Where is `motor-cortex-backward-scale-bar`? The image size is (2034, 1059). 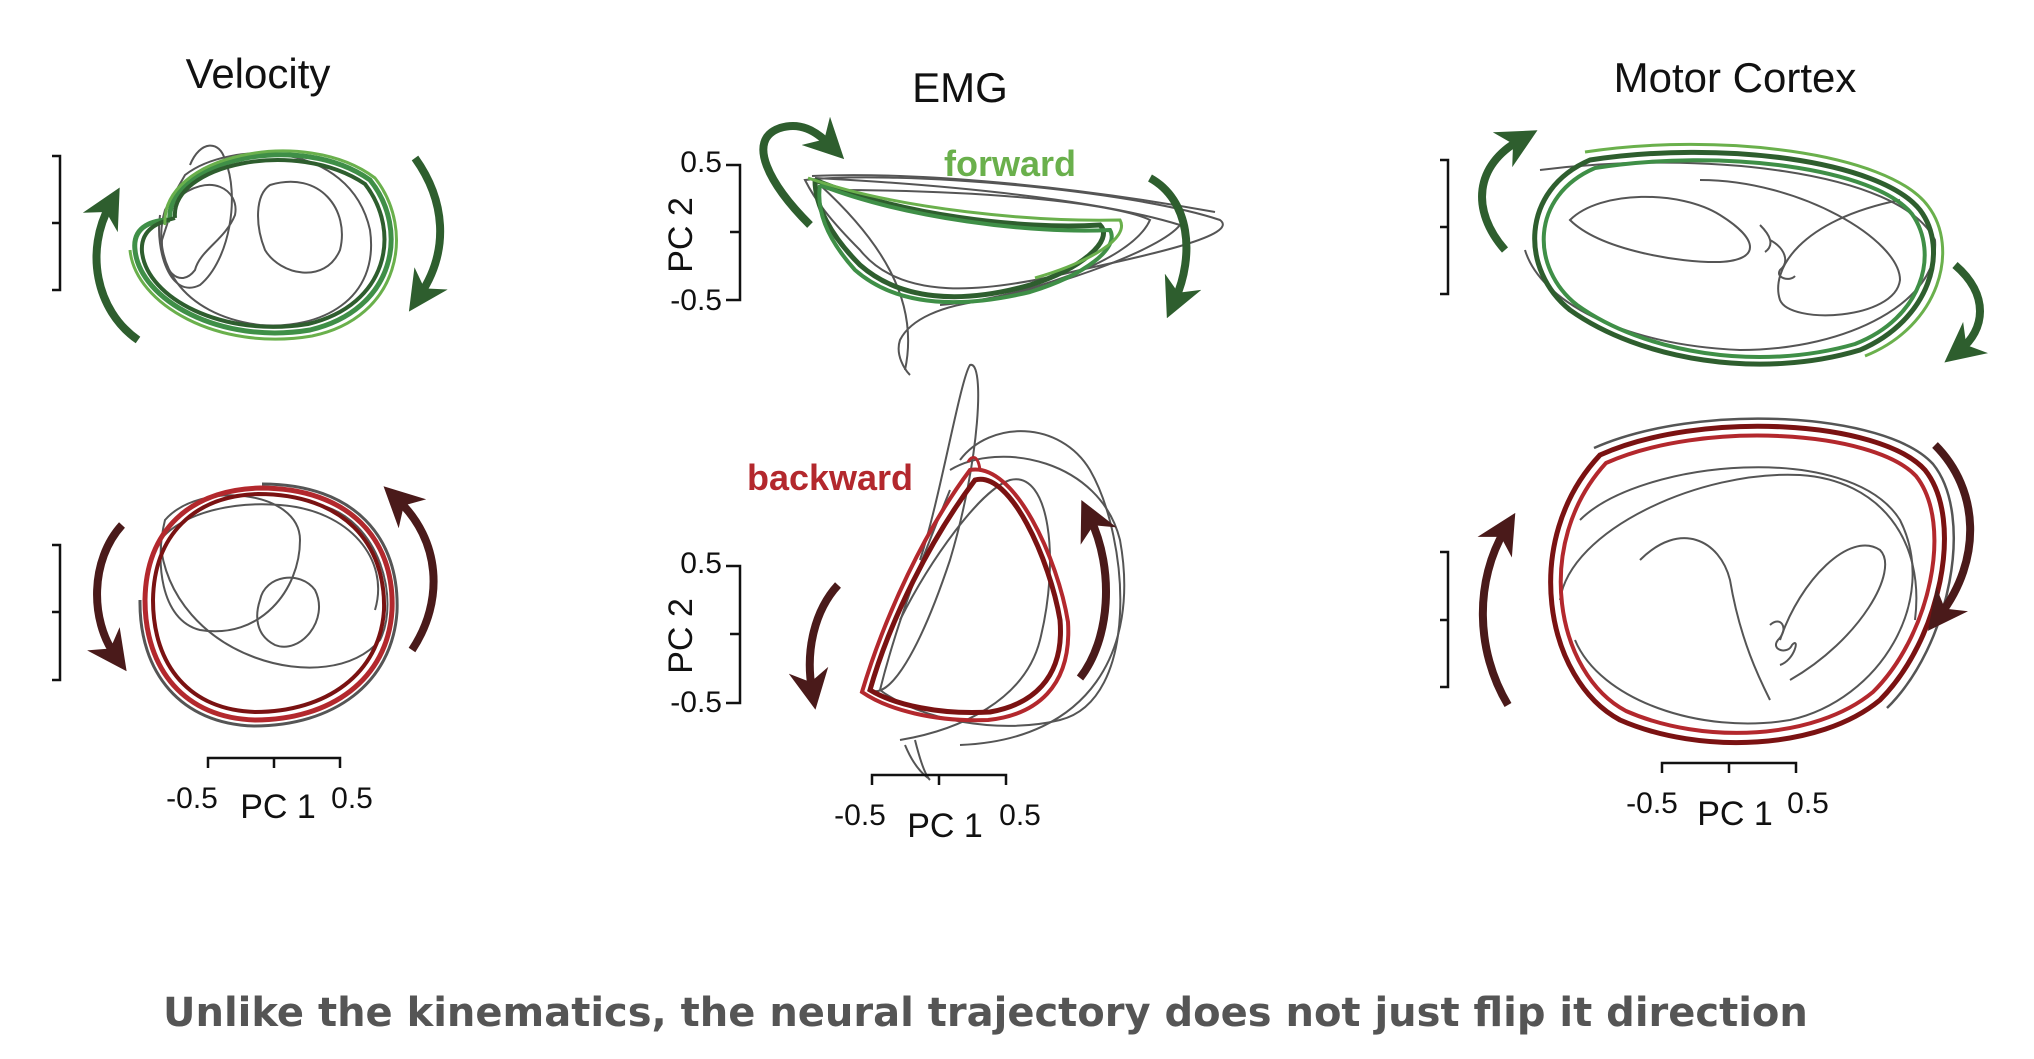
motor-cortex-backward-scale-bar is located at coordinates (1445, 619).